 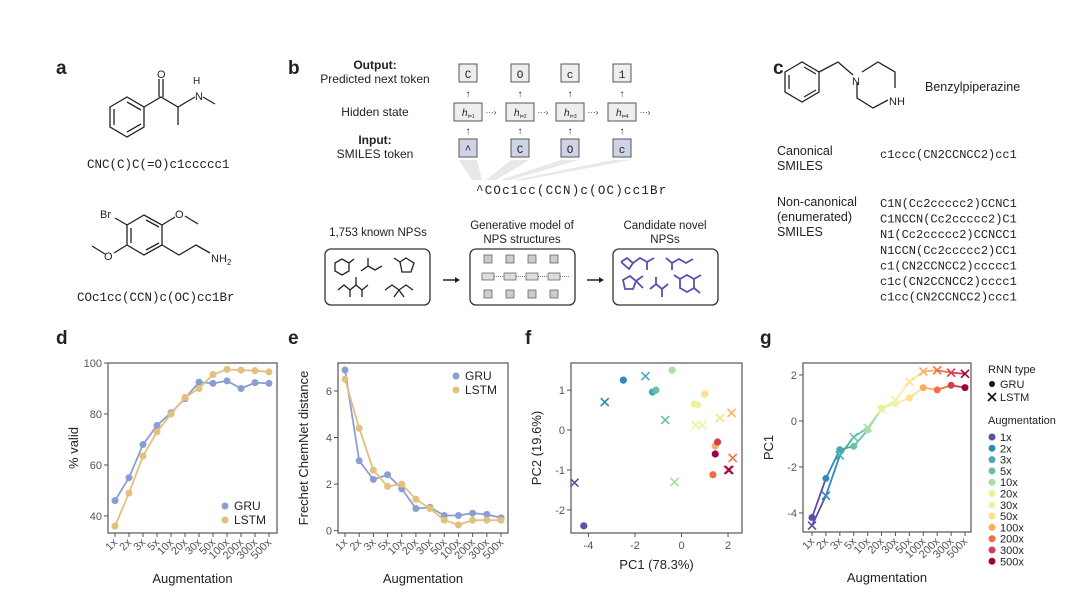 What do you see at coordinates (560, 471) in the screenshot?
I see `y-tick-label: -1` at bounding box center [560, 471].